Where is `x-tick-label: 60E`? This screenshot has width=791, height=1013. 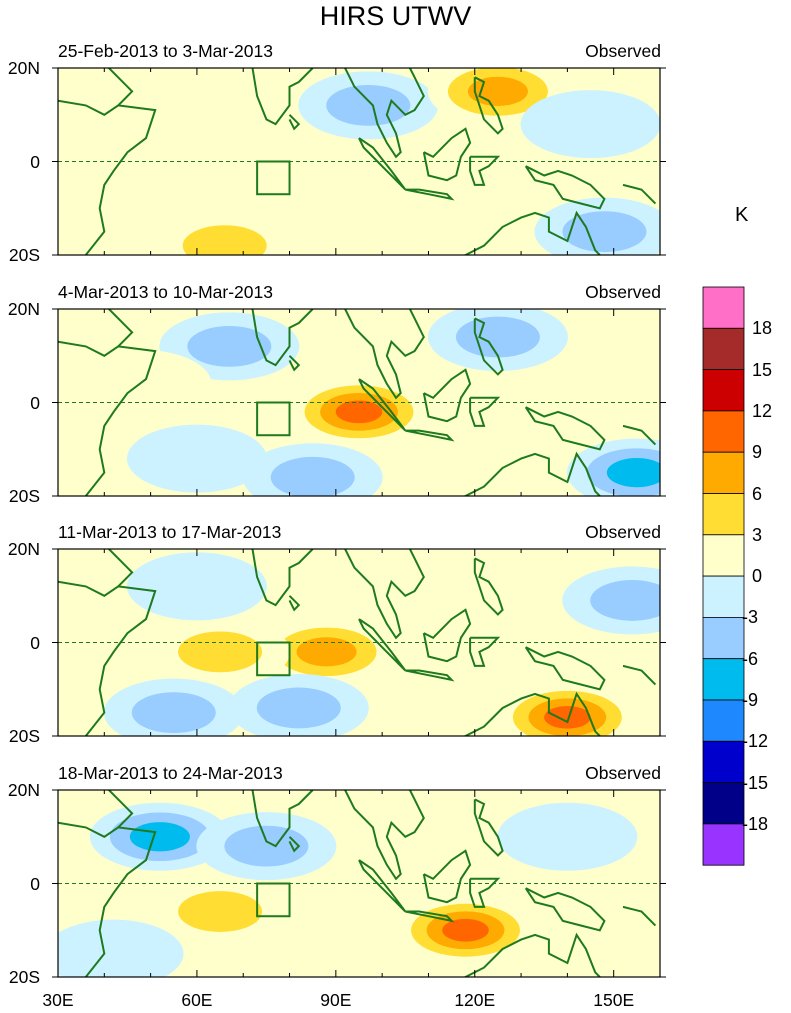
x-tick-label: 60E is located at coordinates (197, 1000).